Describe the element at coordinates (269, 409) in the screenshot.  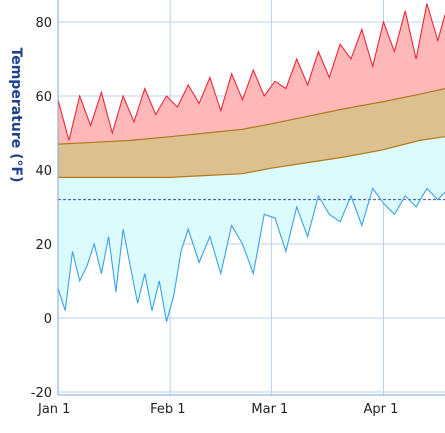
I see `x-tick-label-2: Mar 1` at that location.